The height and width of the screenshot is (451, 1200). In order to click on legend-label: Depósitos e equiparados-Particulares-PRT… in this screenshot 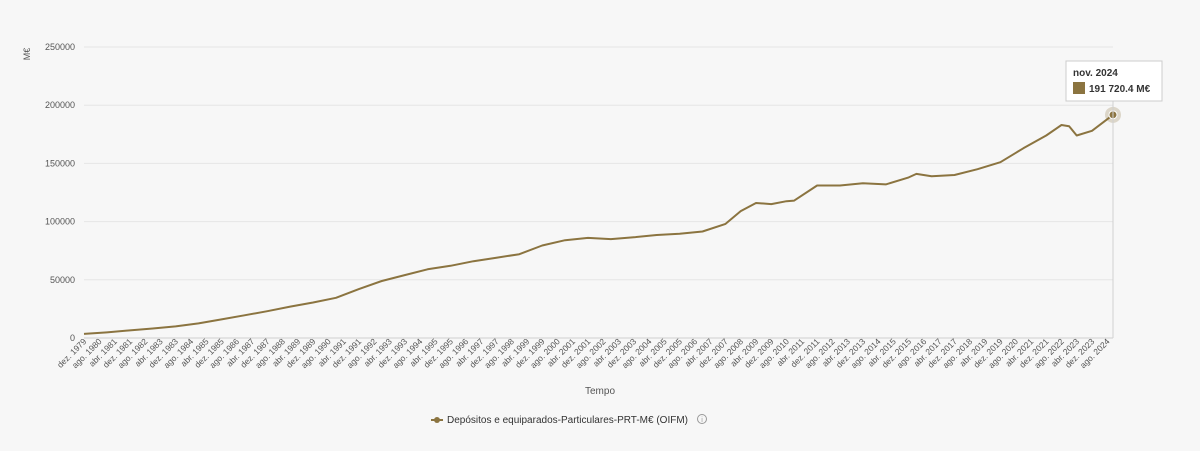, I will do `click(567, 420)`.